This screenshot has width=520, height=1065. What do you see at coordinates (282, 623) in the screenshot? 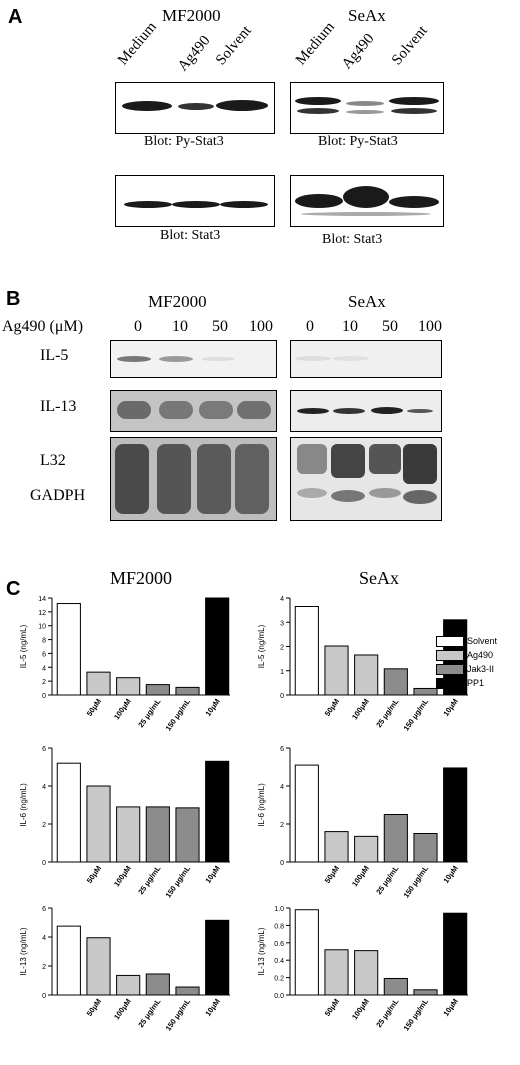
I see `y-tick-label: 3` at bounding box center [282, 623].